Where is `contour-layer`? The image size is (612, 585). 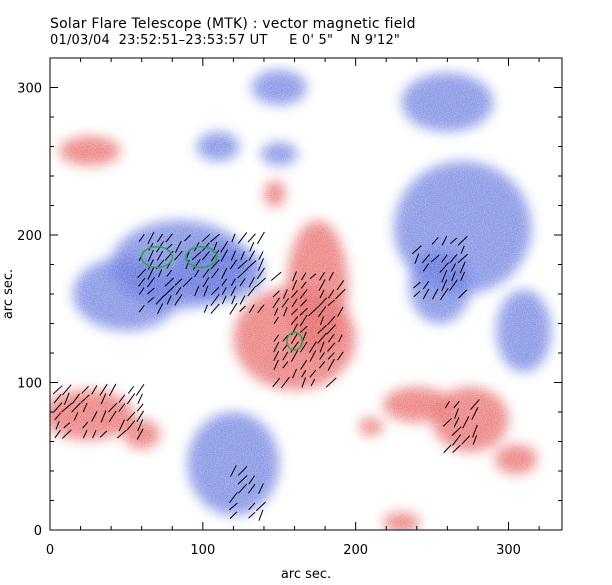 contour-layer is located at coordinates (221, 298).